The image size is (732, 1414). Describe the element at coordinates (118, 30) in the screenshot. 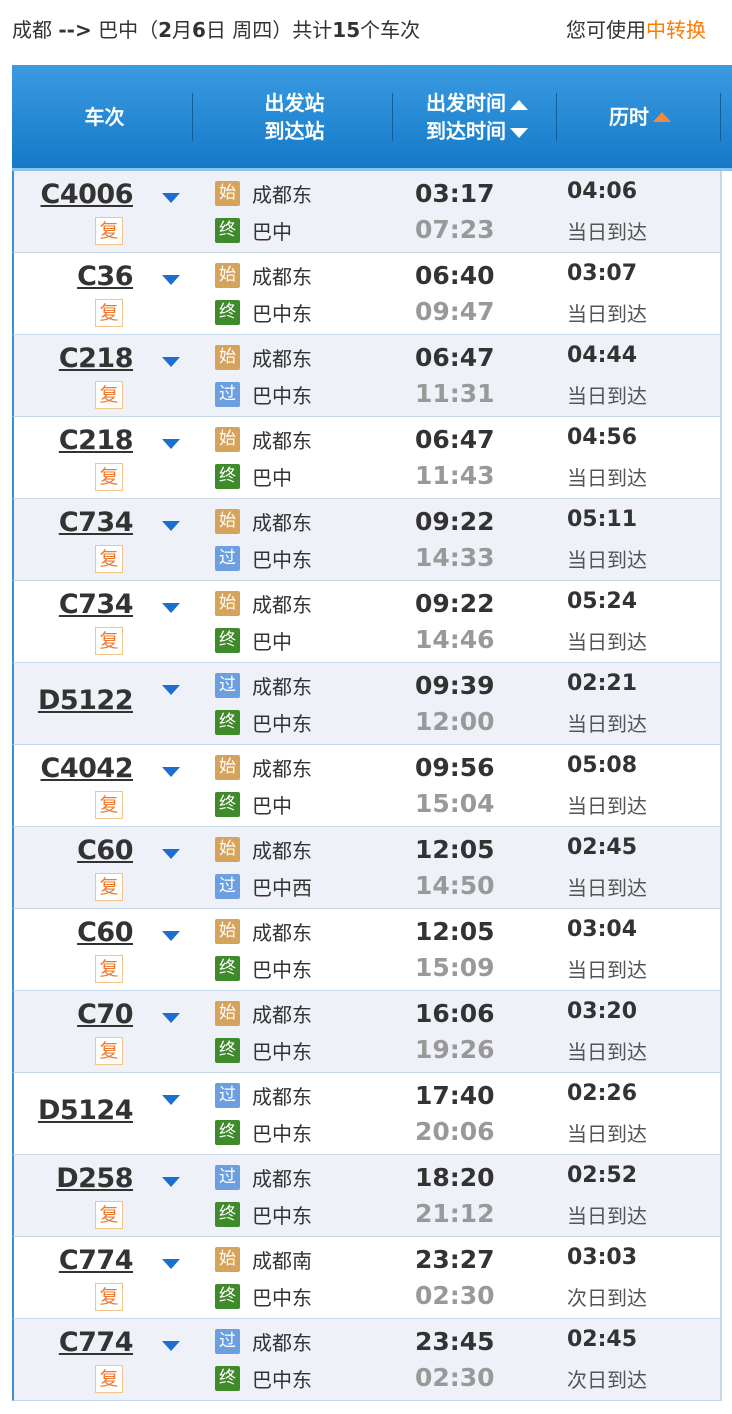

I see `to-city: 巴中` at that location.